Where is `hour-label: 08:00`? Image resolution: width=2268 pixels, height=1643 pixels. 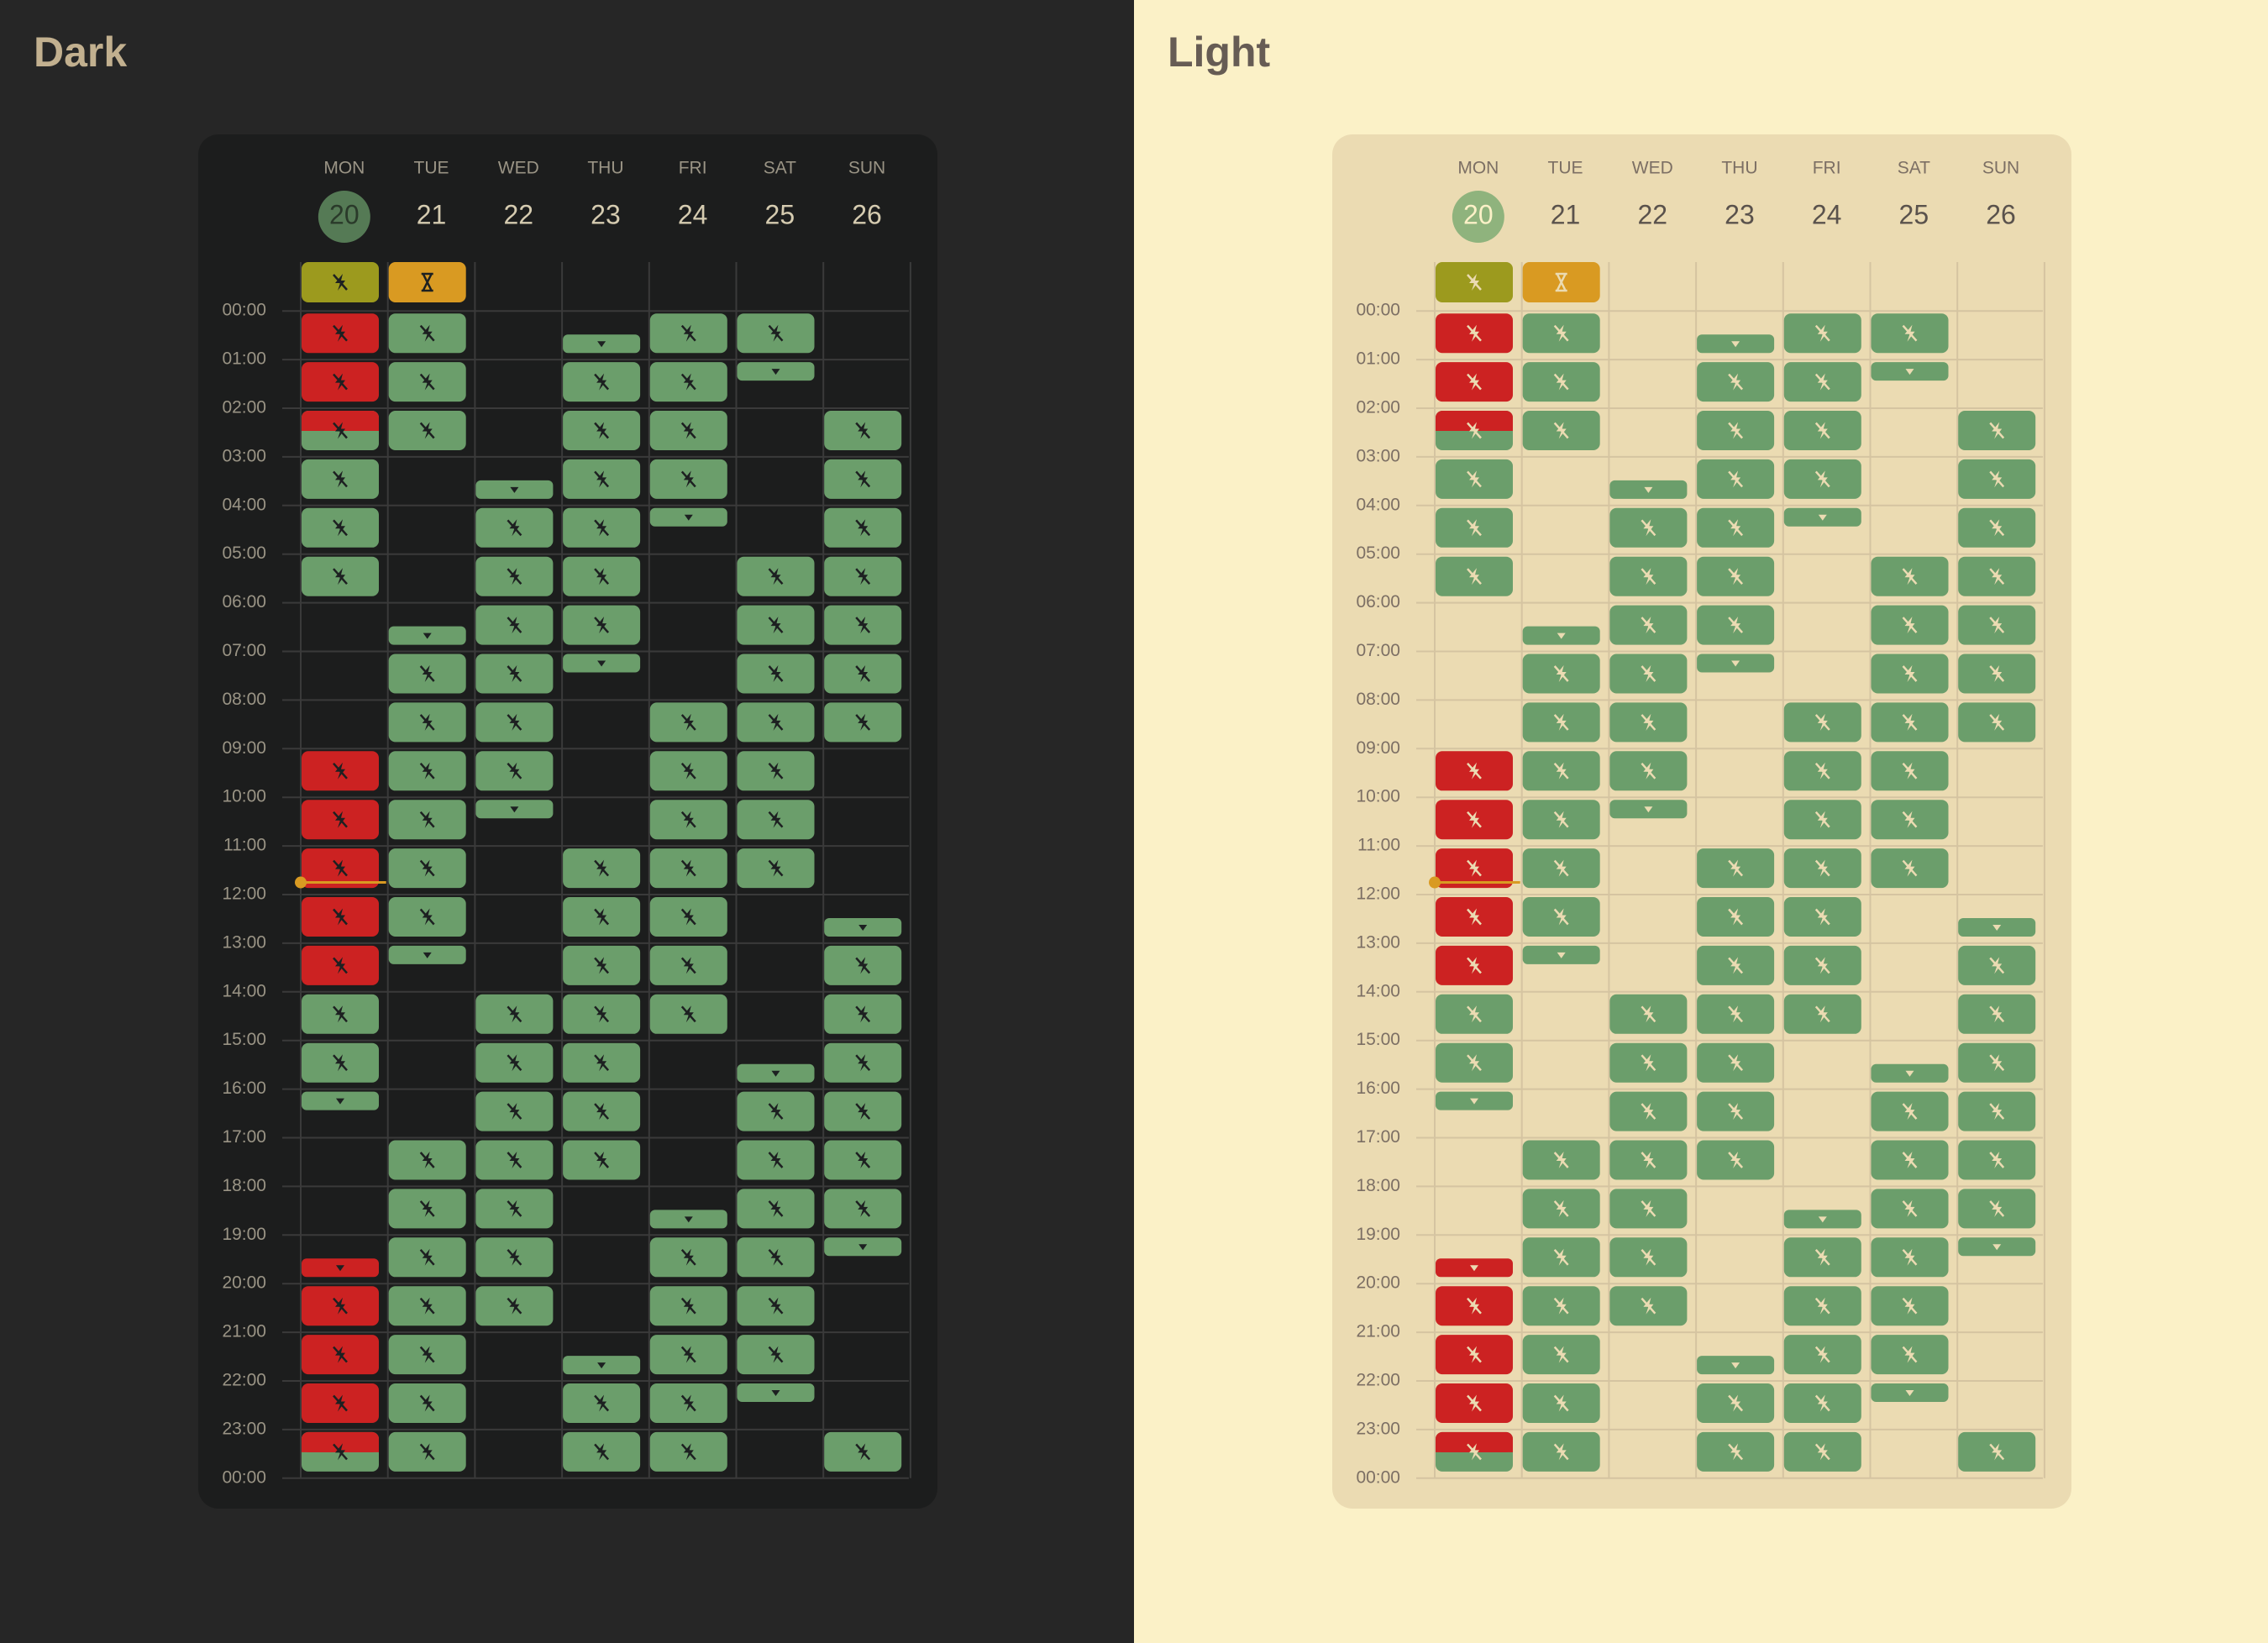
hour-label: 08:00 is located at coordinates (244, 699).